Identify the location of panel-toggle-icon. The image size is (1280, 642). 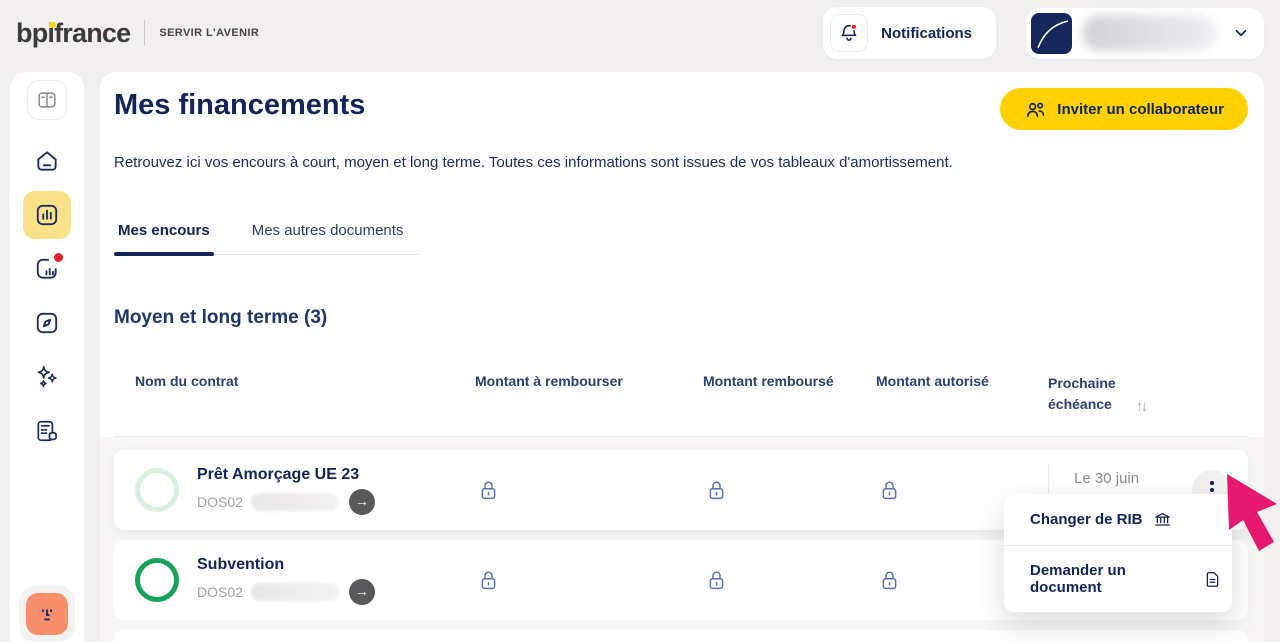
(47, 100).